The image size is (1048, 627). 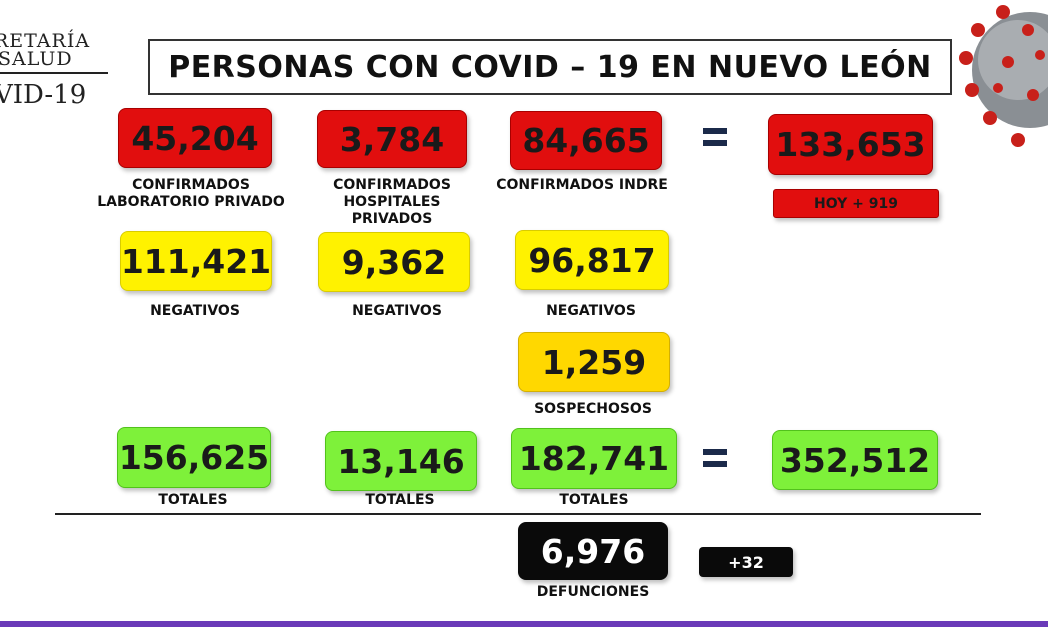 What do you see at coordinates (524, 624) in the screenshot?
I see `bottom-accent-bar` at bounding box center [524, 624].